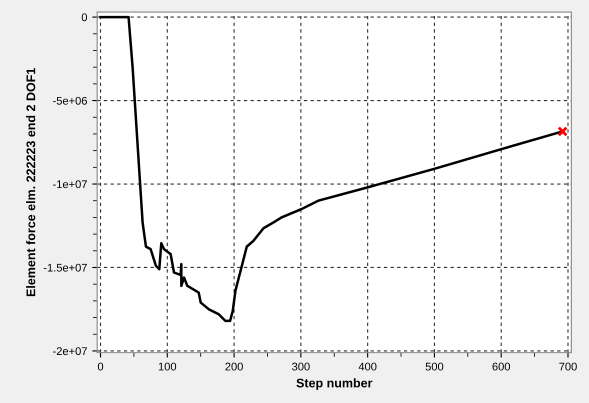 This screenshot has height=403, width=589. Describe the element at coordinates (65, 268) in the screenshot. I see `y-tick-label: -1.5e+07` at that location.